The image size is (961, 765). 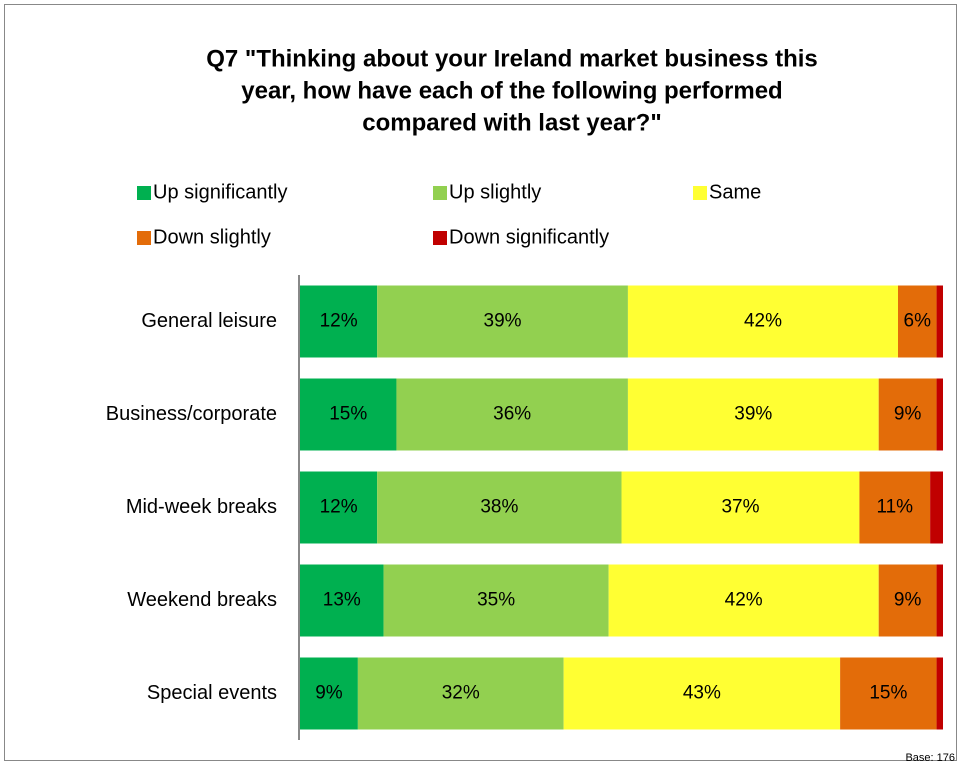 I want to click on data-label: 38%, so click(x=499, y=507).